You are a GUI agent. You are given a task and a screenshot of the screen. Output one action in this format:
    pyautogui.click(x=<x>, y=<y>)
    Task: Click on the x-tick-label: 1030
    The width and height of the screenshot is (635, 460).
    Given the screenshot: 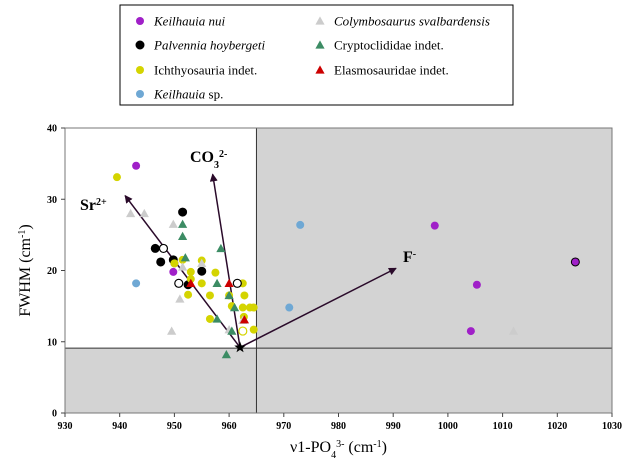 What is the action you would take?
    pyautogui.click(x=612, y=426)
    